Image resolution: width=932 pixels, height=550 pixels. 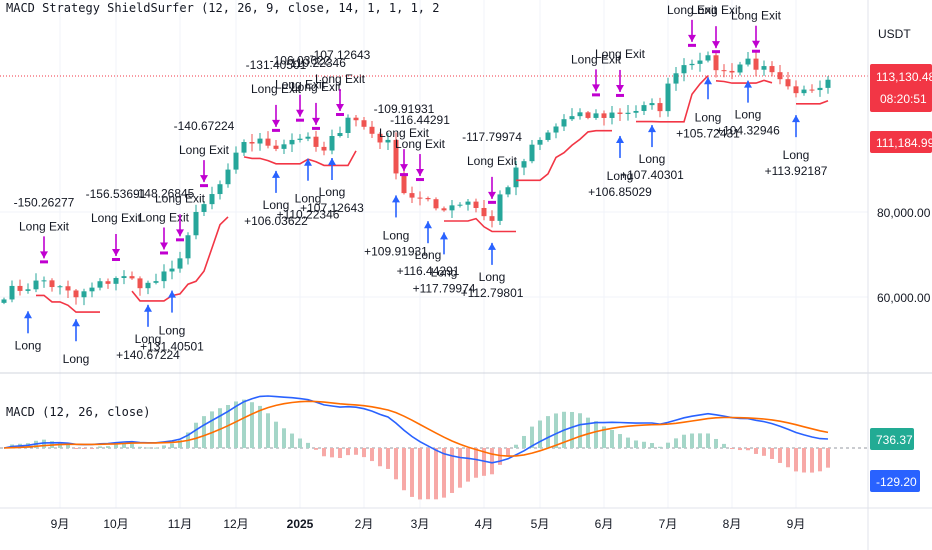 What do you see at coordinates (148, 333) in the screenshot?
I see `entry-marker: Long +140.67224` at bounding box center [148, 333].